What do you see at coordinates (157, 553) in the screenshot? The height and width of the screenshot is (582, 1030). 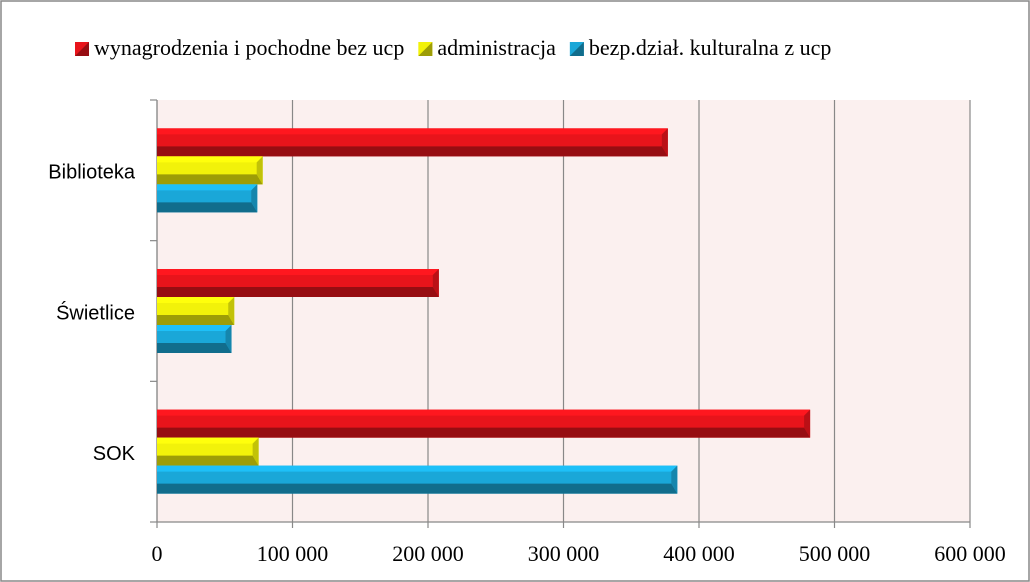 I see `x-tick-label: 0` at bounding box center [157, 553].